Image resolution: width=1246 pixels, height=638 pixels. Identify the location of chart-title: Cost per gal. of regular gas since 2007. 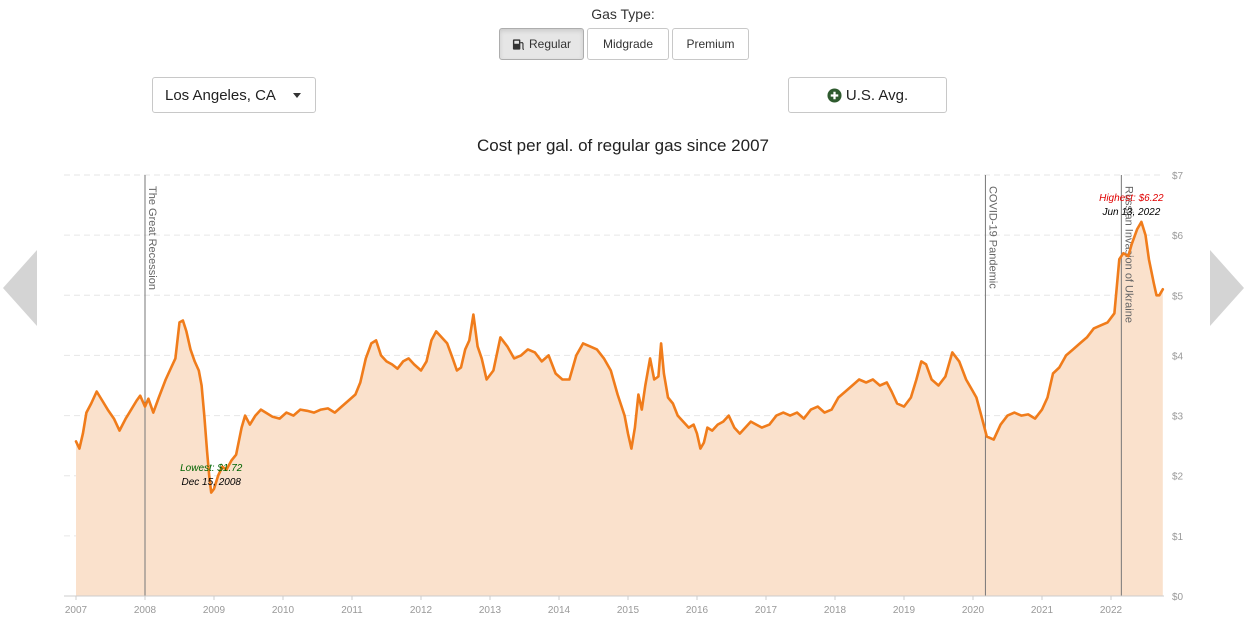
(622, 145).